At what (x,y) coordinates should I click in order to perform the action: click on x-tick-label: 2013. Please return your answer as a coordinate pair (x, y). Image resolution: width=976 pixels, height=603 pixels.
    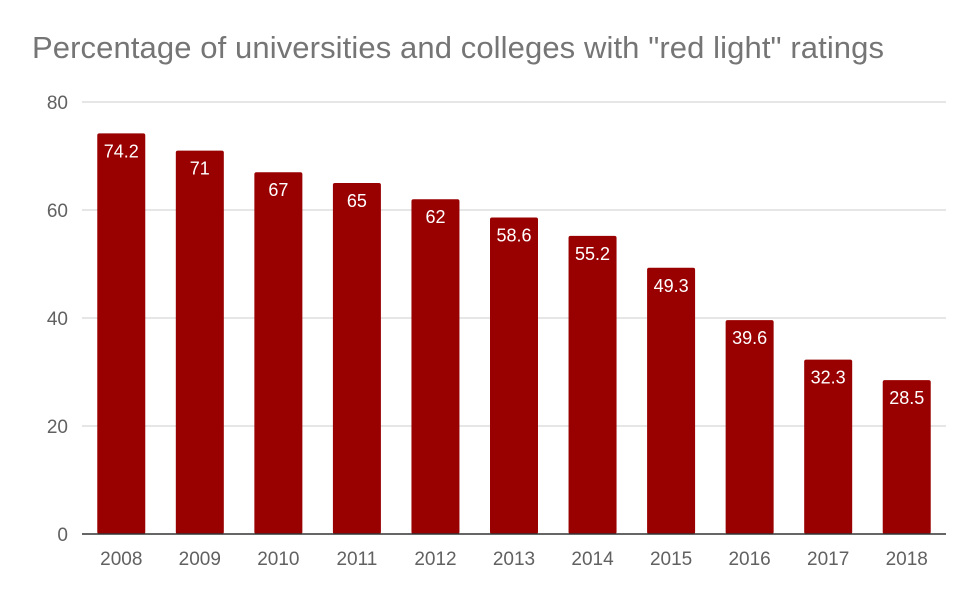
    Looking at the image, I should click on (514, 559).